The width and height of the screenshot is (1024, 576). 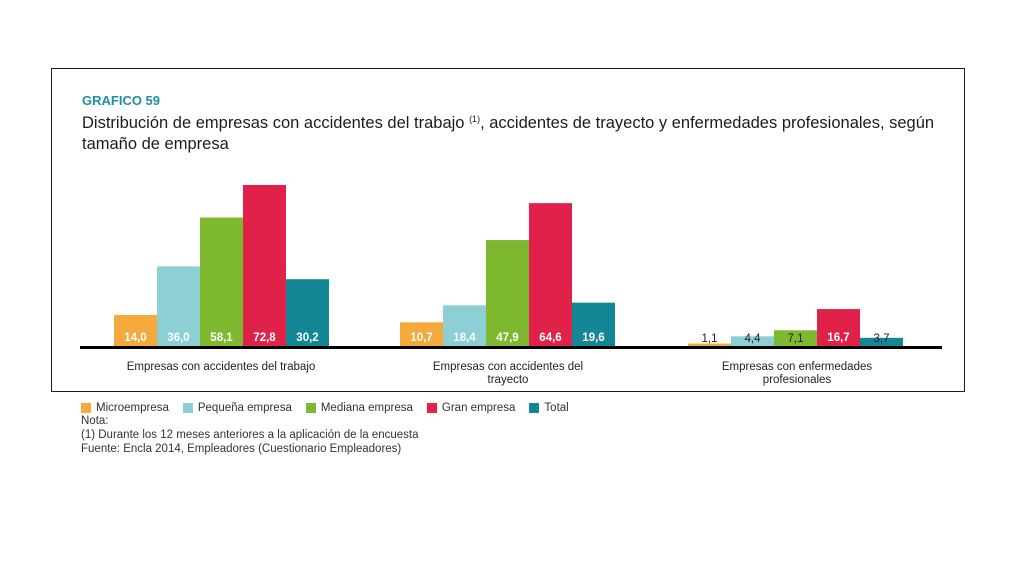 What do you see at coordinates (838, 338) in the screenshot?
I see `data-label: 16,7` at bounding box center [838, 338].